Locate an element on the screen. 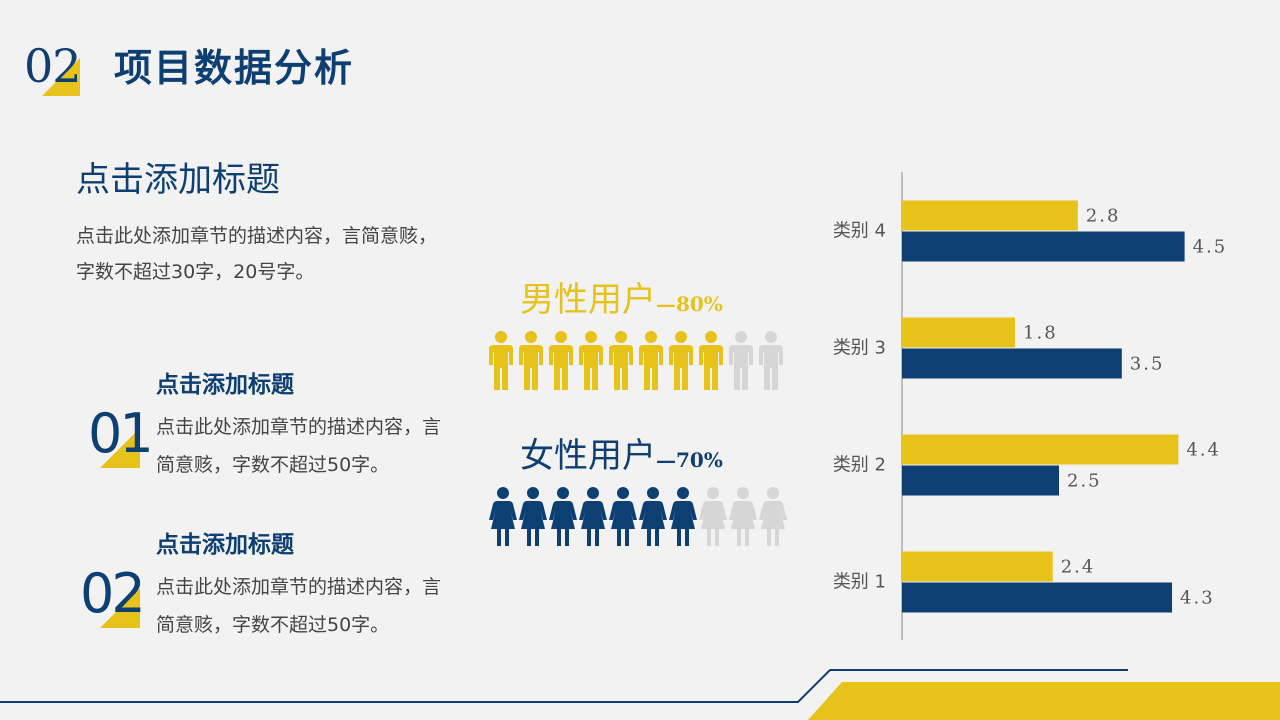  data-label: 4.4 is located at coordinates (1203, 450).